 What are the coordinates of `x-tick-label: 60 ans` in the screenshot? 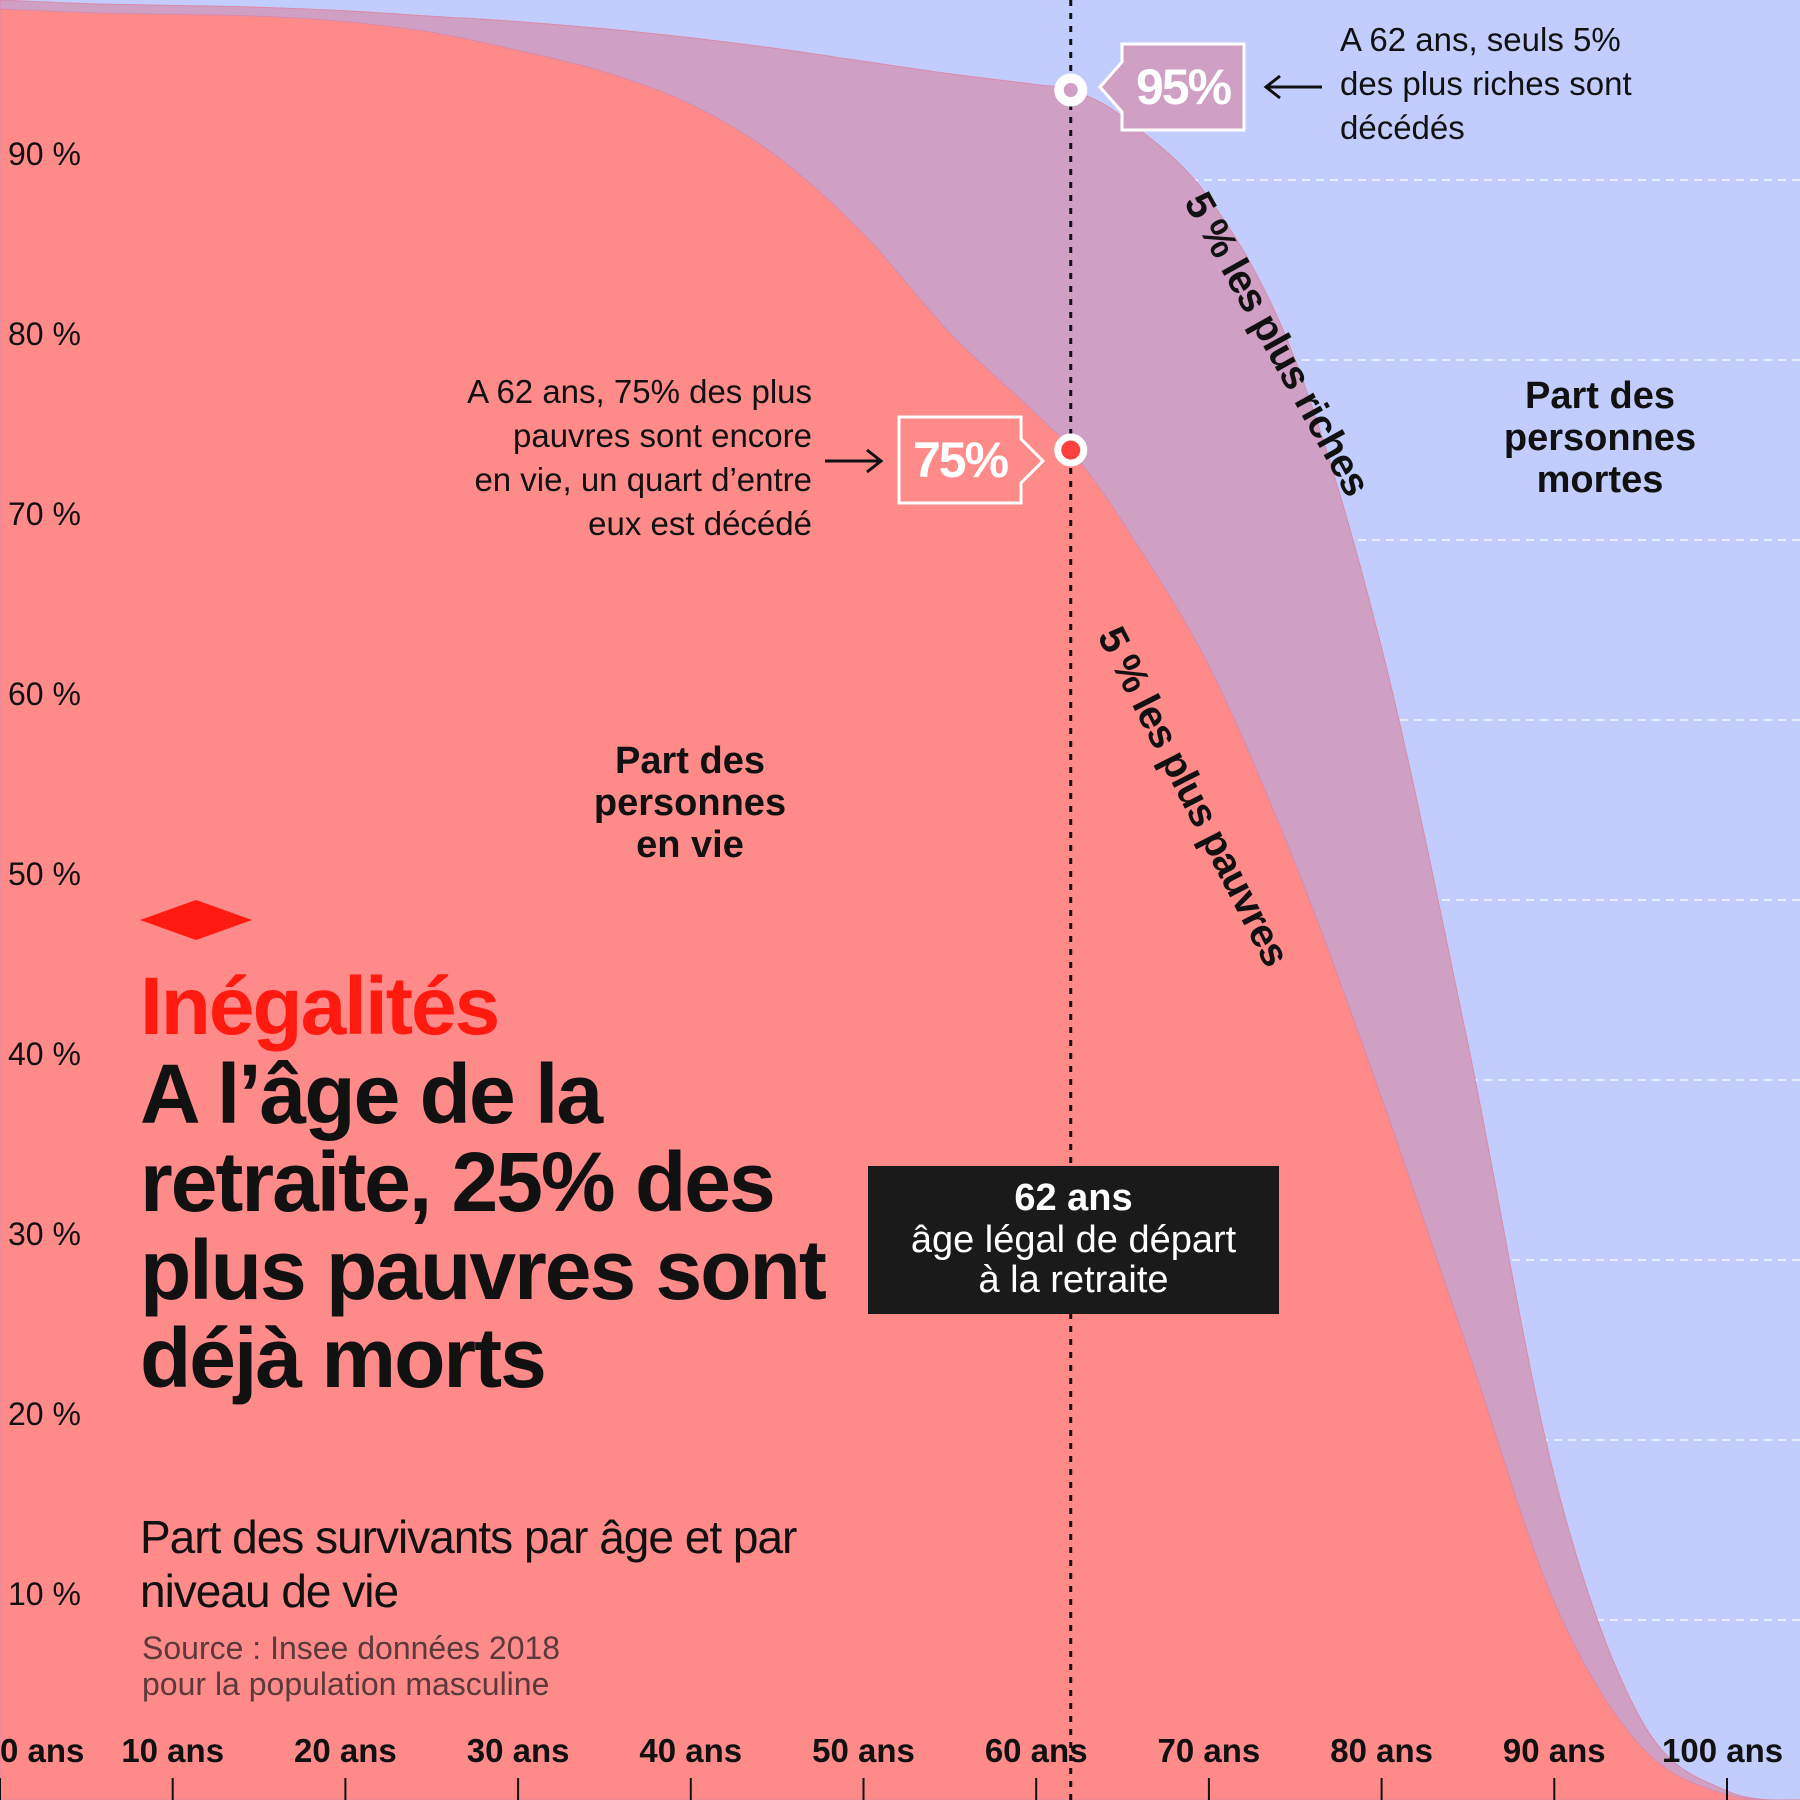 It's located at (1036, 1750).